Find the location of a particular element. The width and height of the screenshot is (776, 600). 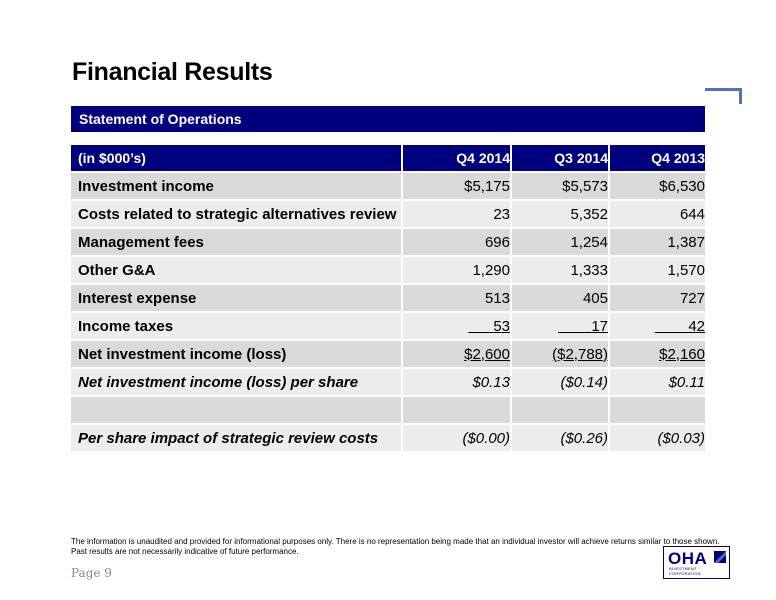

table-header-row: (in $000’s) Q4 2014 Q3 2014 Q4 2013 is located at coordinates (388, 159).